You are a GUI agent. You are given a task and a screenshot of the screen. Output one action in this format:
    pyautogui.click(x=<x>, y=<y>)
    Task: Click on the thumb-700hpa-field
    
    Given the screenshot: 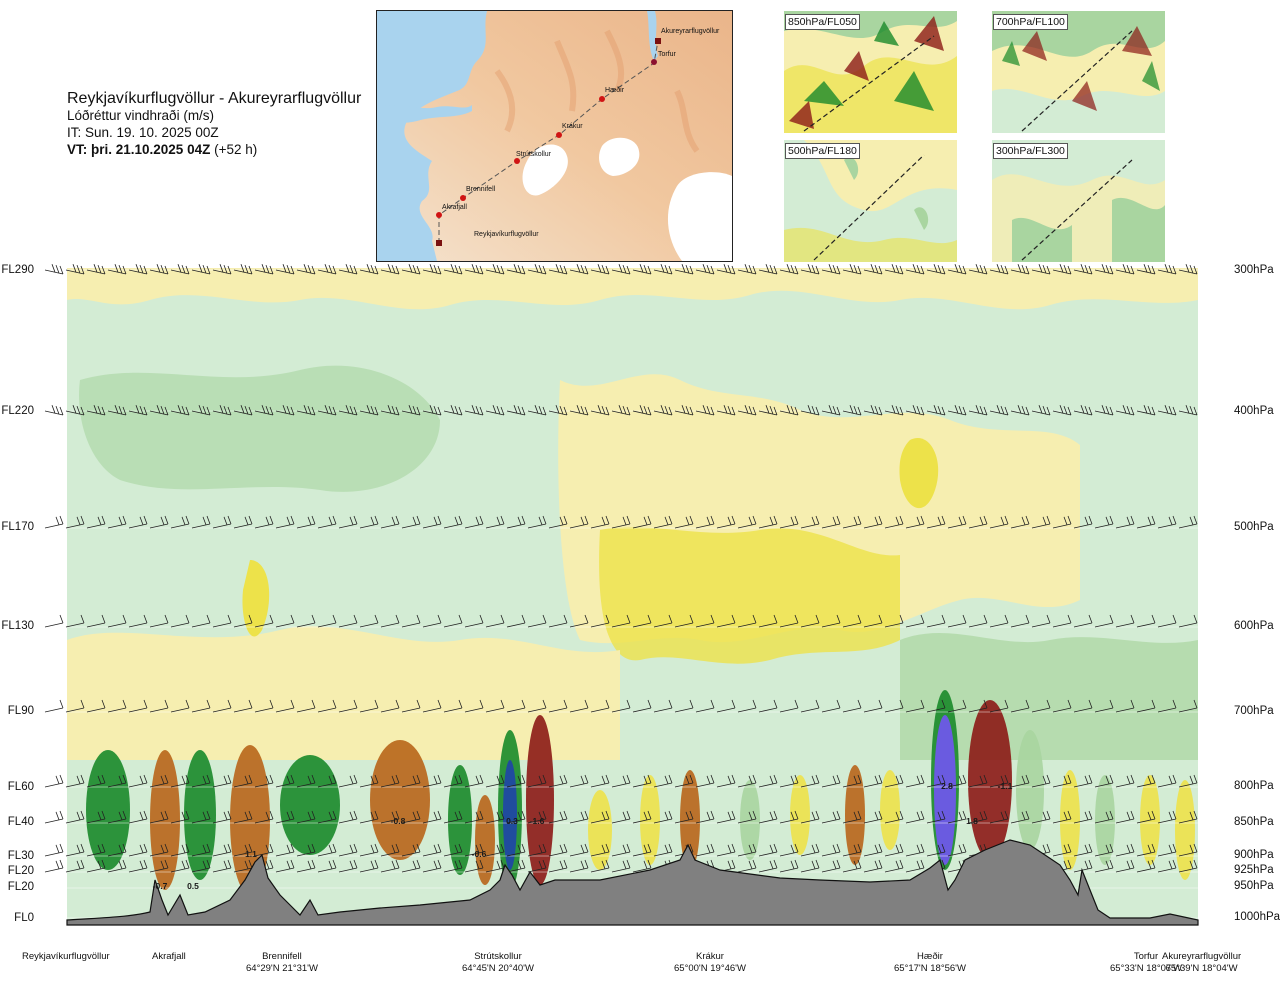 What is the action you would take?
    pyautogui.click(x=1078, y=72)
    